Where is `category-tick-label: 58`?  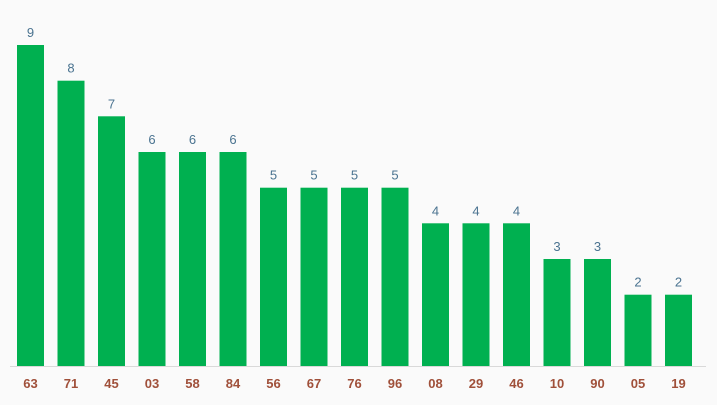
category-tick-label: 58 is located at coordinates (192, 383).